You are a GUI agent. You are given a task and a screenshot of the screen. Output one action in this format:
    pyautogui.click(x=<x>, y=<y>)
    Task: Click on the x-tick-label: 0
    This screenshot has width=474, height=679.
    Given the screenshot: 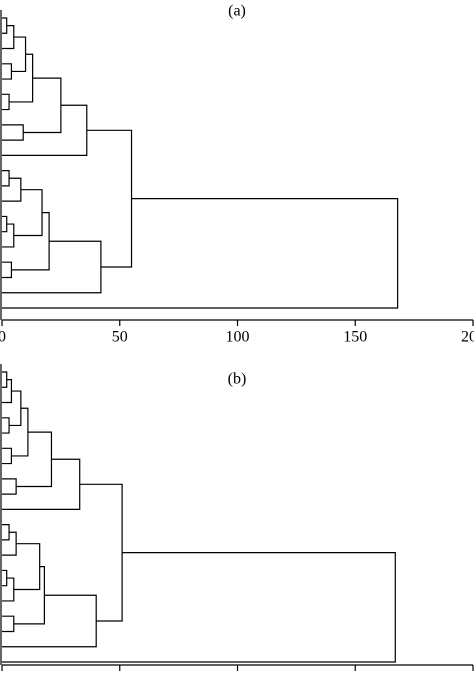 What is the action you would take?
    pyautogui.click(x=3, y=337)
    